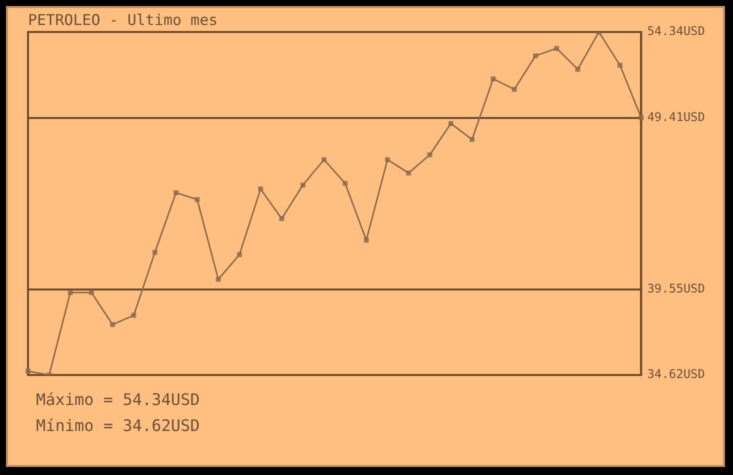  Describe the element at coordinates (676, 374) in the screenshot. I see `y-tick-label: 34.62USD` at that location.